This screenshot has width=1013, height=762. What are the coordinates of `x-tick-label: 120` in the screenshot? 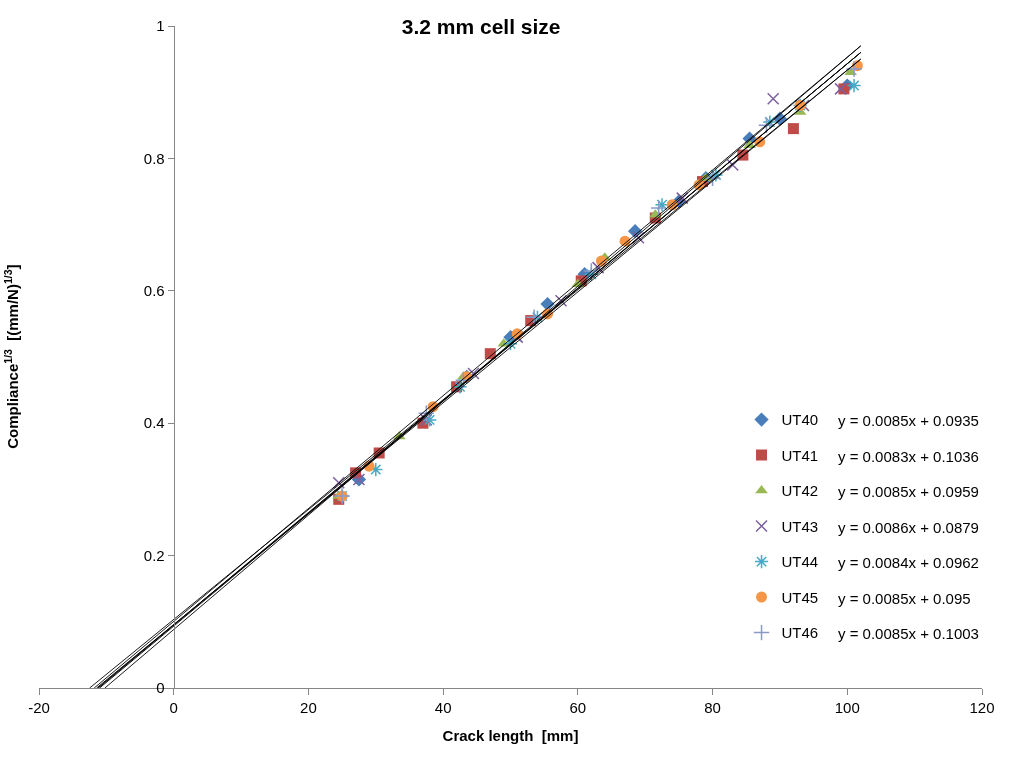 It's located at (982, 707).